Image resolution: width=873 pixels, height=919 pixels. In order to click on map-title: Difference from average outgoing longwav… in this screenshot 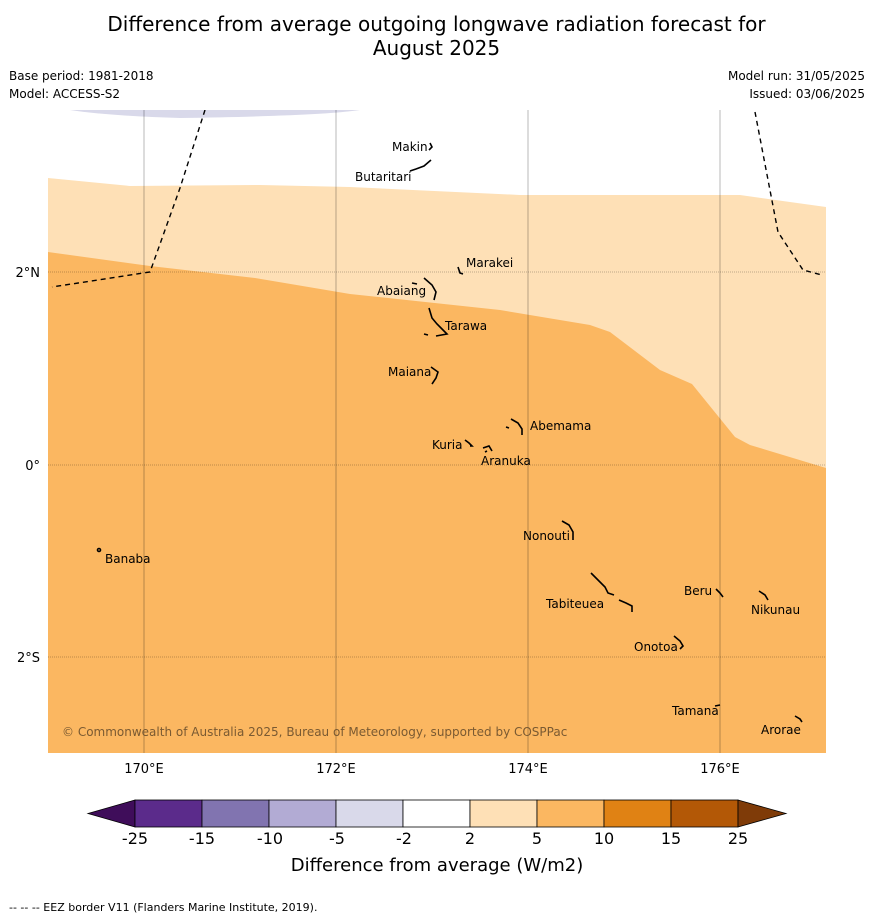, I will do `click(436, 36)`.